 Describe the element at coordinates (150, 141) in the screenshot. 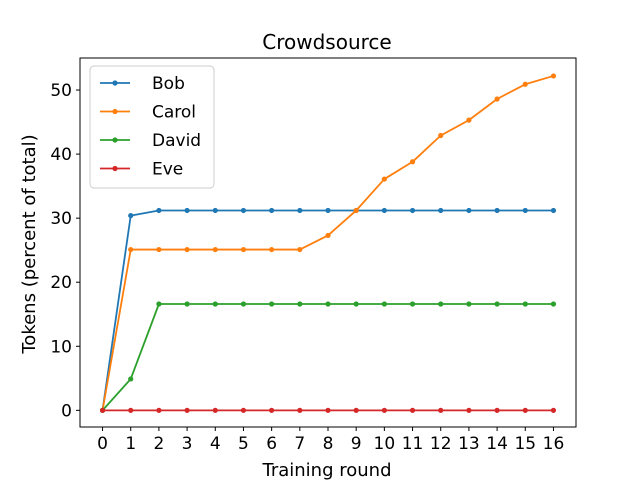

I see `legend-item: David` at that location.